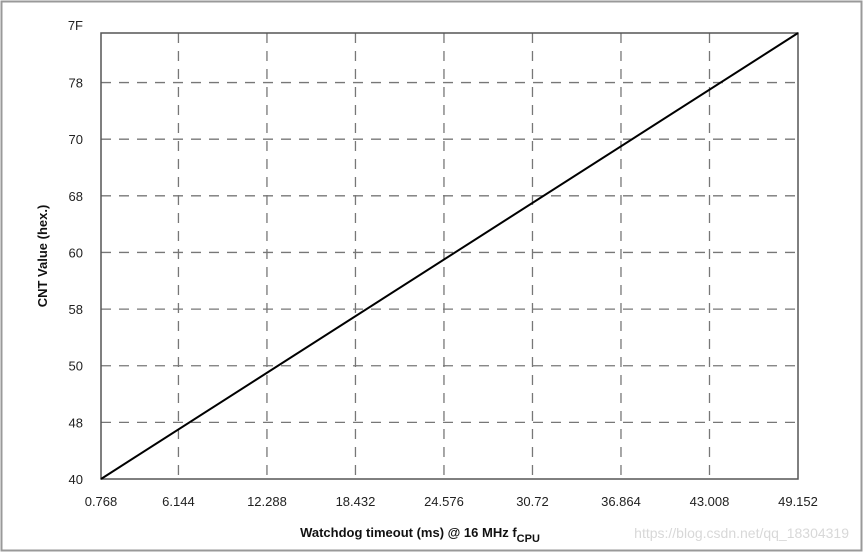  What do you see at coordinates (267, 501) in the screenshot?
I see `x-tick-label: 12.288` at bounding box center [267, 501].